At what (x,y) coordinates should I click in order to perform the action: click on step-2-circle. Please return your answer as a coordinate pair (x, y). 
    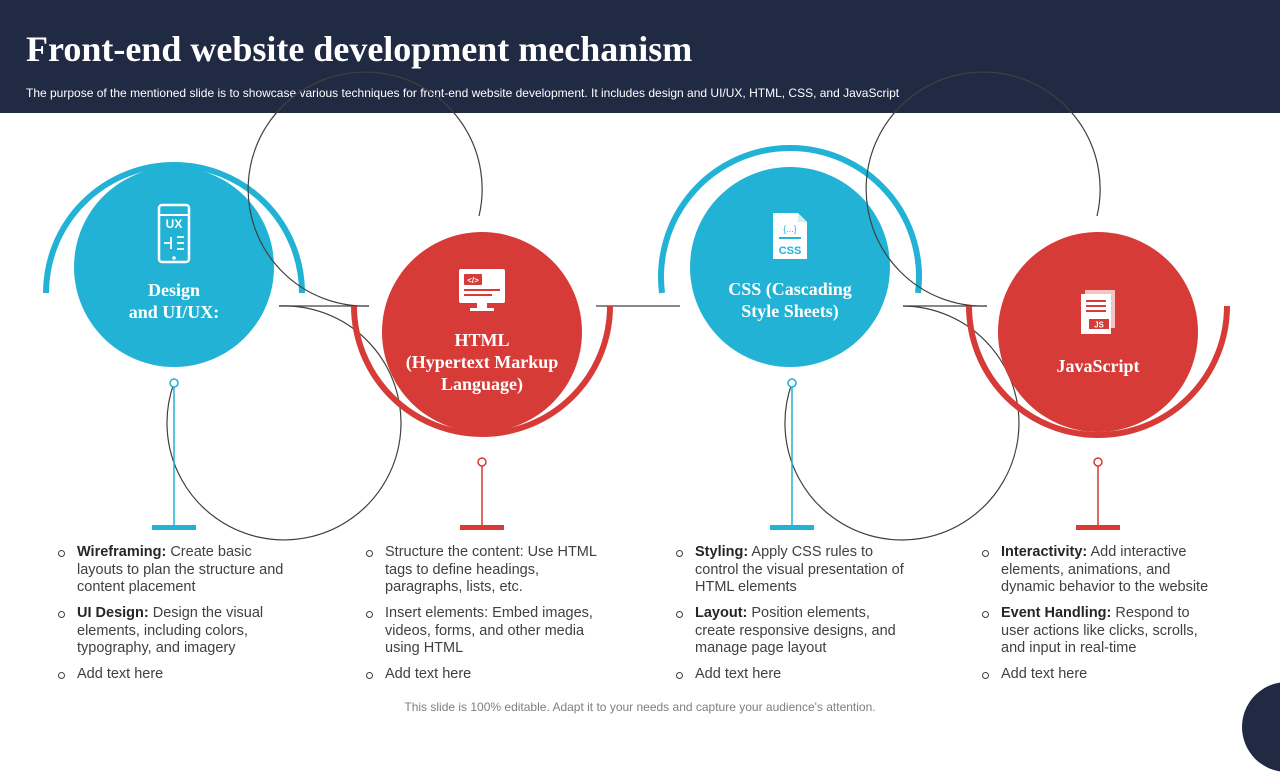
    Looking at the image, I should click on (482, 332).